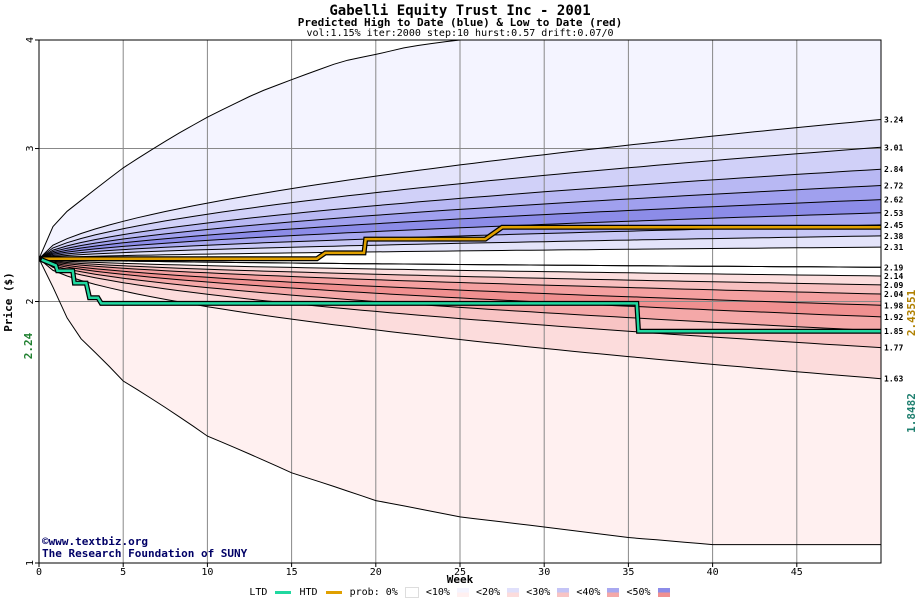  Describe the element at coordinates (391, 592) in the screenshot. I see `legend-band-0: 0%` at that location.